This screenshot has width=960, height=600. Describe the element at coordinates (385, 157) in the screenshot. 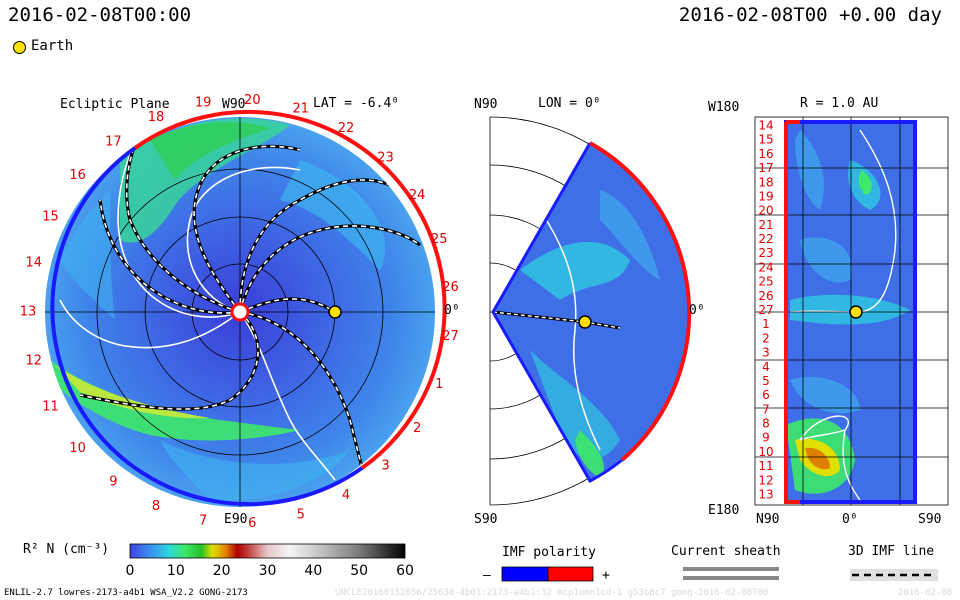

I see `ecliptic-rotation-label: 23` at that location.